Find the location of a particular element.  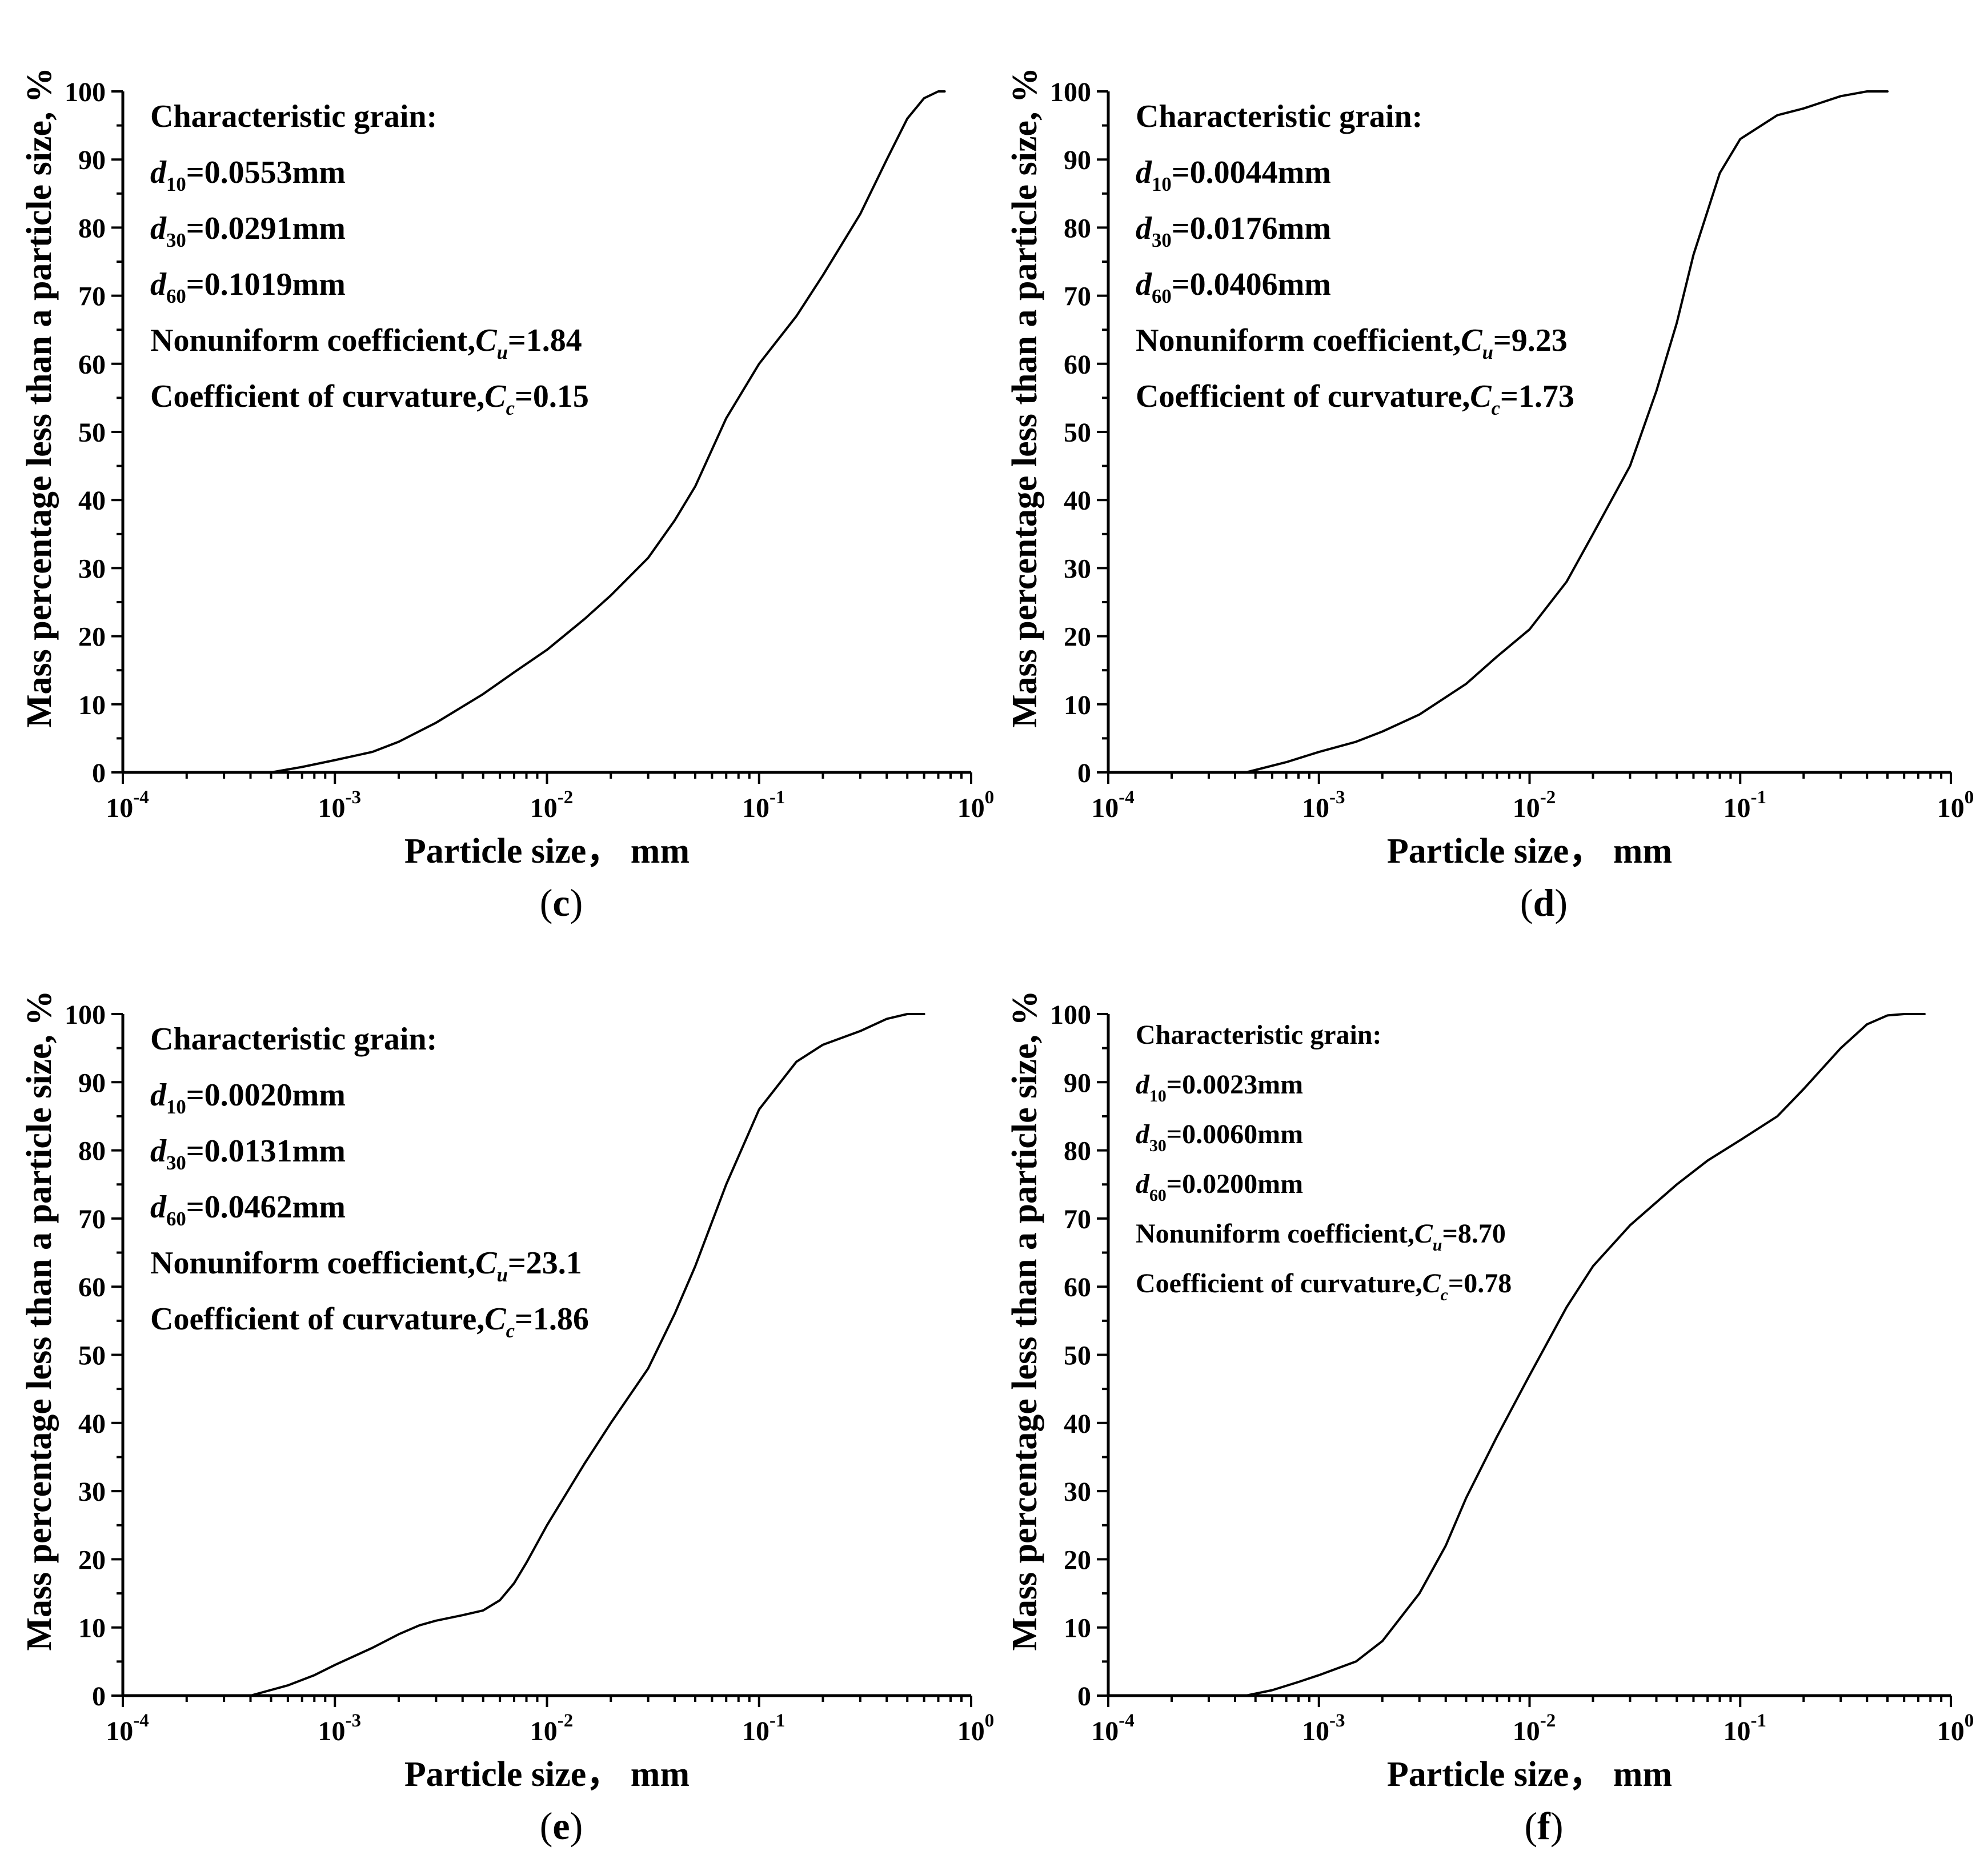

annotation-d30: d30=0.0176mm is located at coordinates (1233, 231).